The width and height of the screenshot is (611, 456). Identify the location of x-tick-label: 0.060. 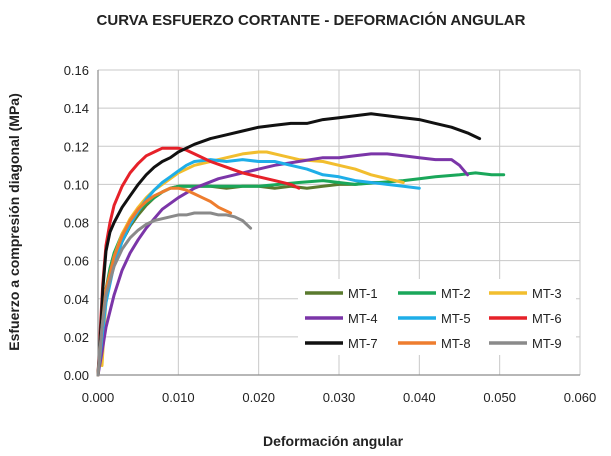
(580, 397).